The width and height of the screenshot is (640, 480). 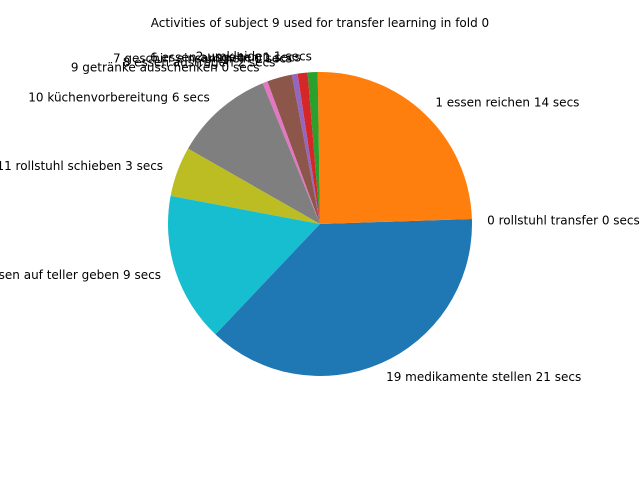 I want to click on pie-slice-label-0: 0 rollstuhl transfer 0 secs, so click(x=563, y=221).